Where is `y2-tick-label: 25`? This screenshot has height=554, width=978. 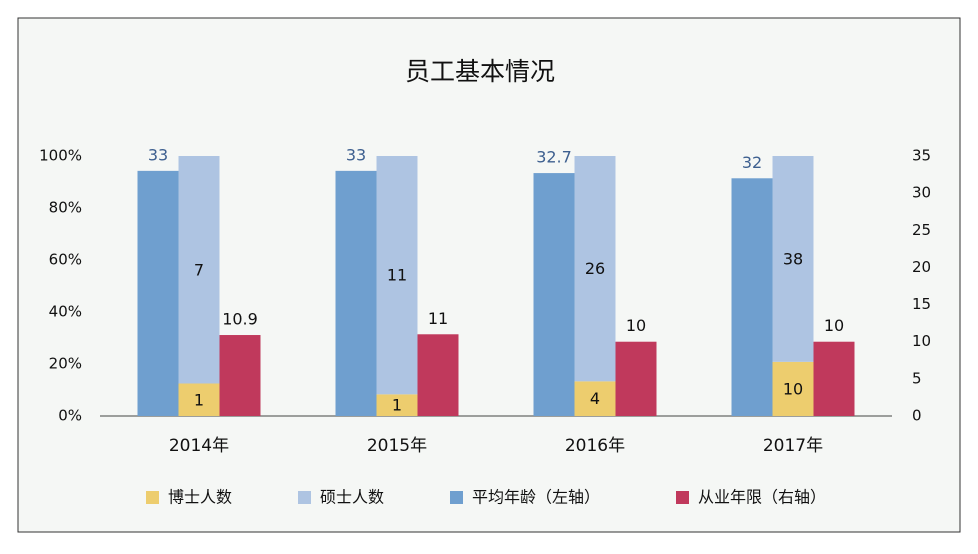
y2-tick-label: 25 is located at coordinates (921, 230).